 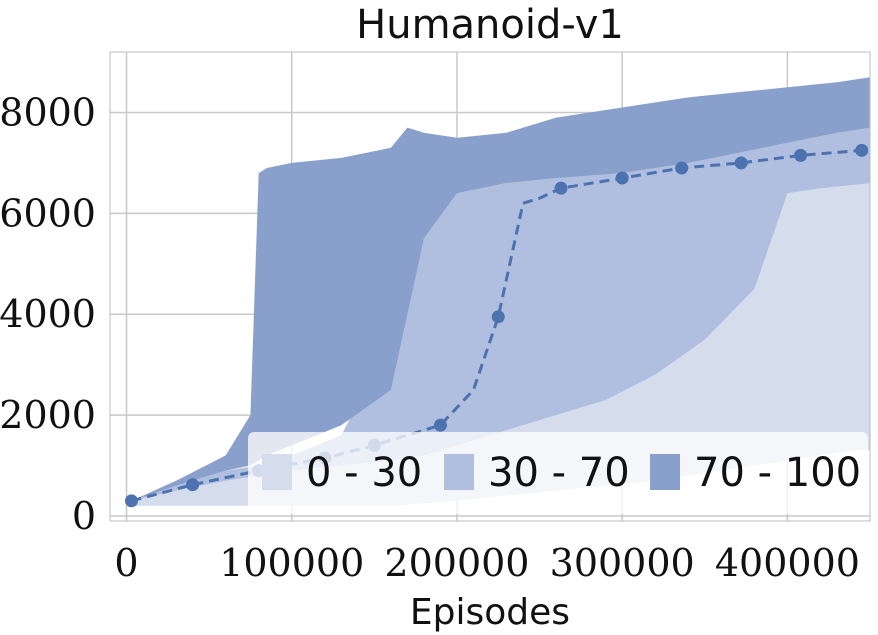 I want to click on y-tick-label-2: 4000, so click(x=48, y=314).